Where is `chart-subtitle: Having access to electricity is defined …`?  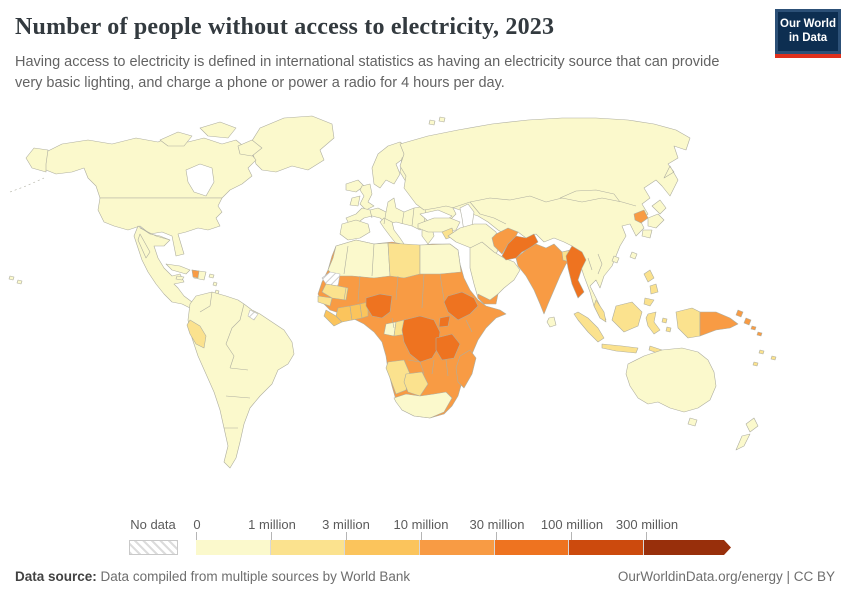 chart-subtitle: Having access to electricity is defined … is located at coordinates (367, 73).